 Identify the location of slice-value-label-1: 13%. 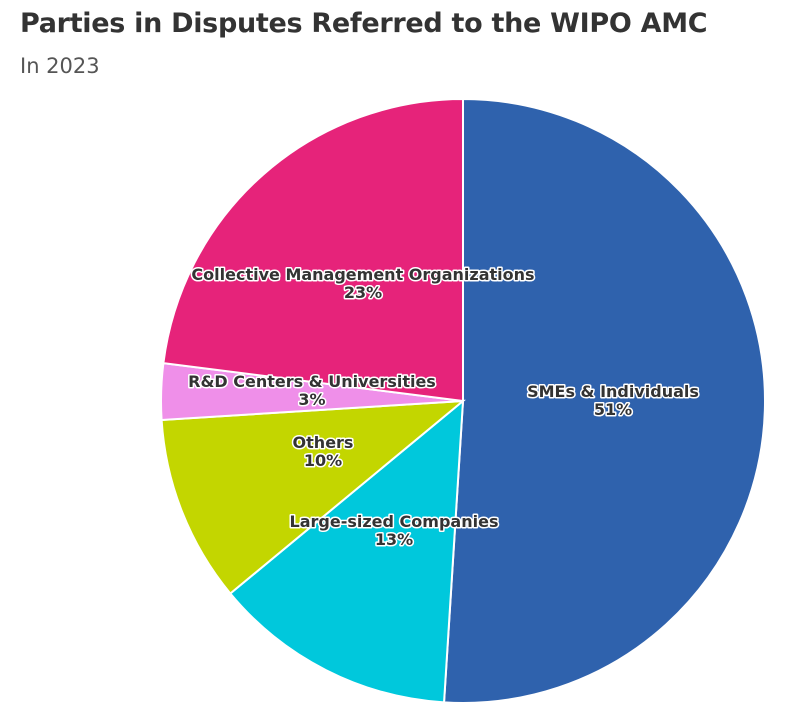
(394, 539).